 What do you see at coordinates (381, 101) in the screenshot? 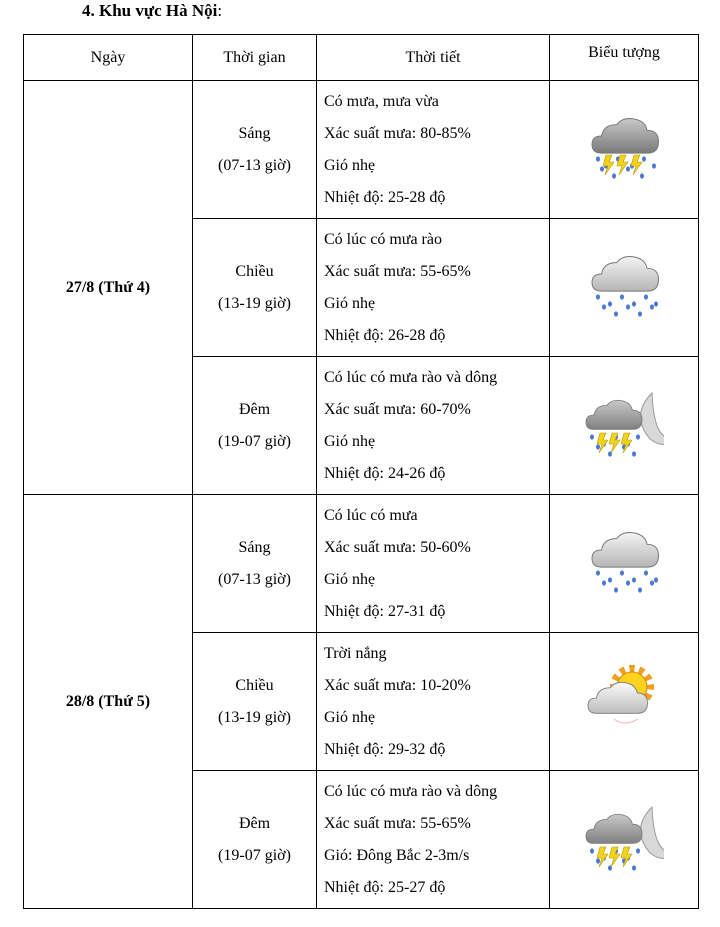
I see `weather-line: Có mưa, mưa vừa` at bounding box center [381, 101].